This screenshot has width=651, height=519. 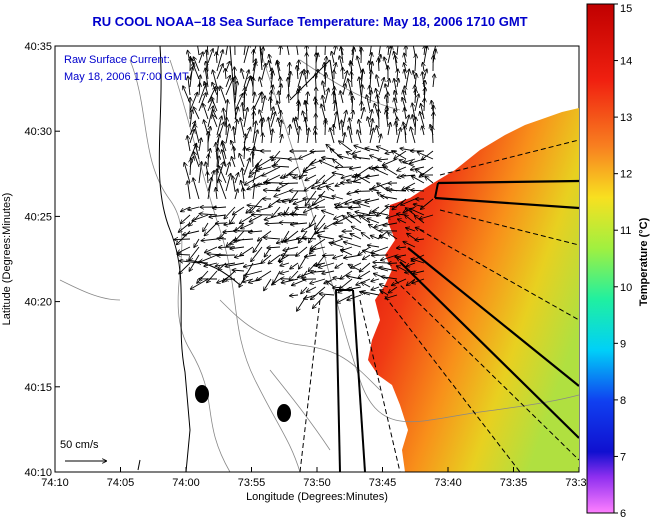 What do you see at coordinates (626, 288) in the screenshot?
I see `colorbar-tick-label: 10` at bounding box center [626, 288].